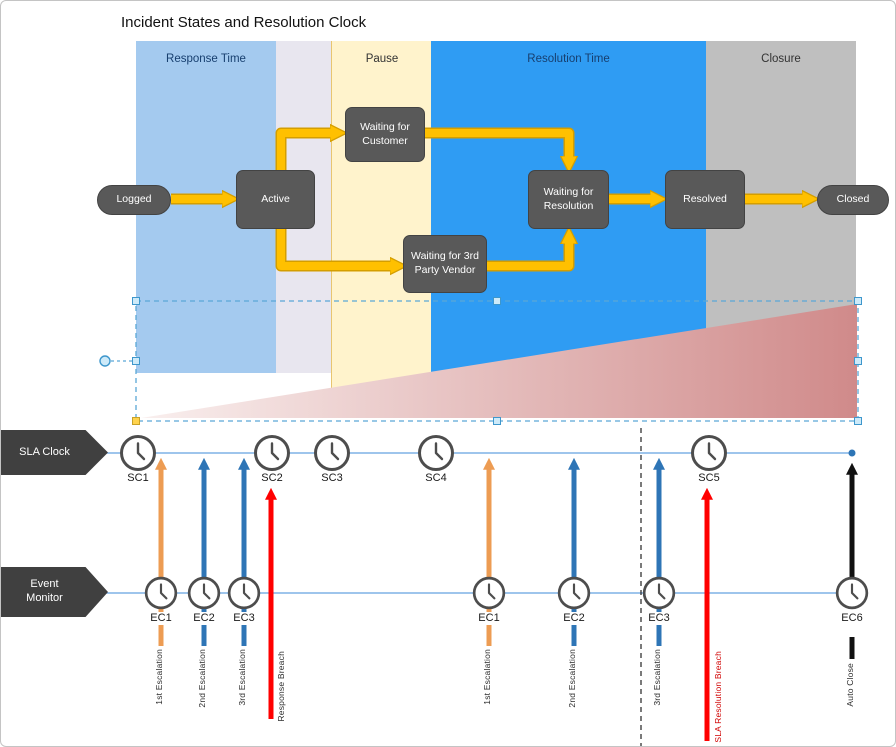 The height and width of the screenshot is (747, 896). What do you see at coordinates (382, 59) in the screenshot?
I see `phase-label-pause: Pause` at bounding box center [382, 59].